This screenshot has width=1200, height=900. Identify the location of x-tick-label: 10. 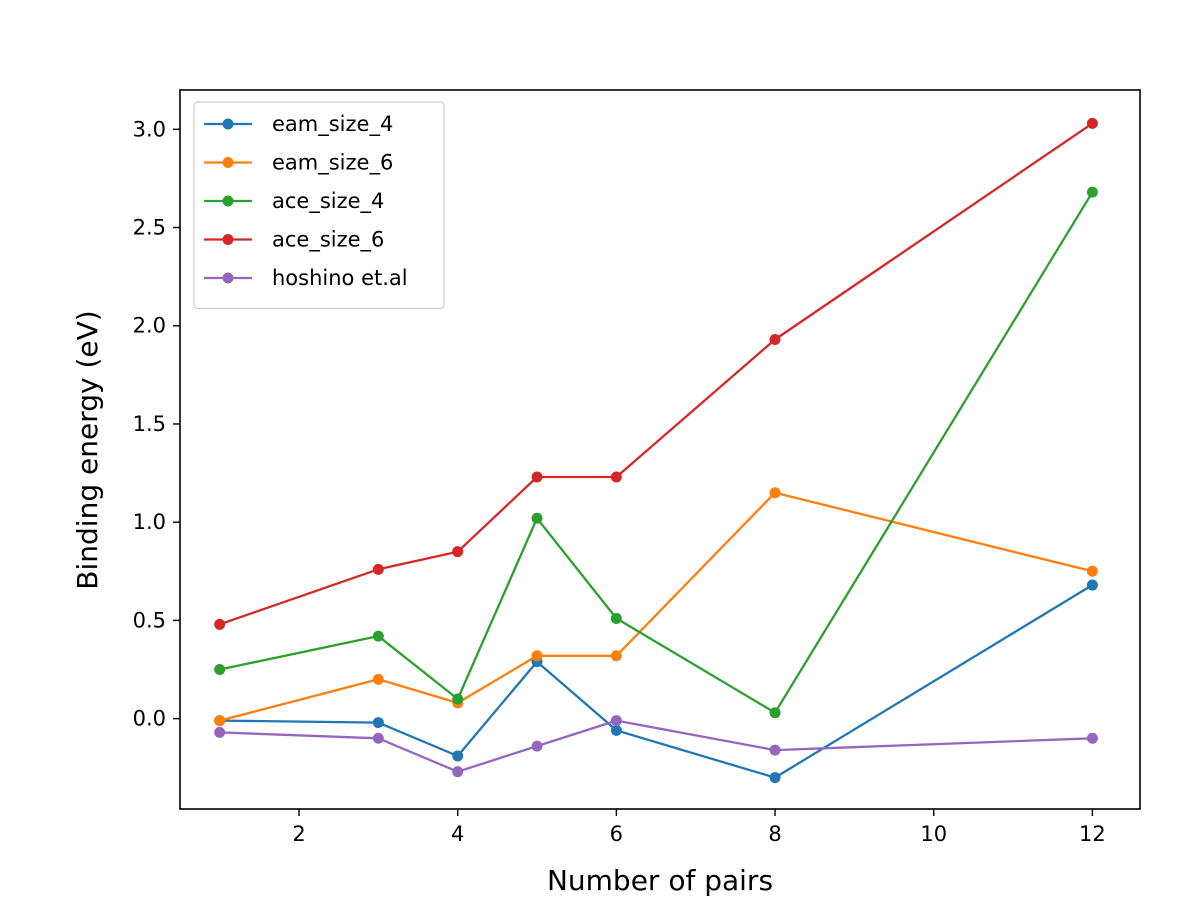
(933, 834).